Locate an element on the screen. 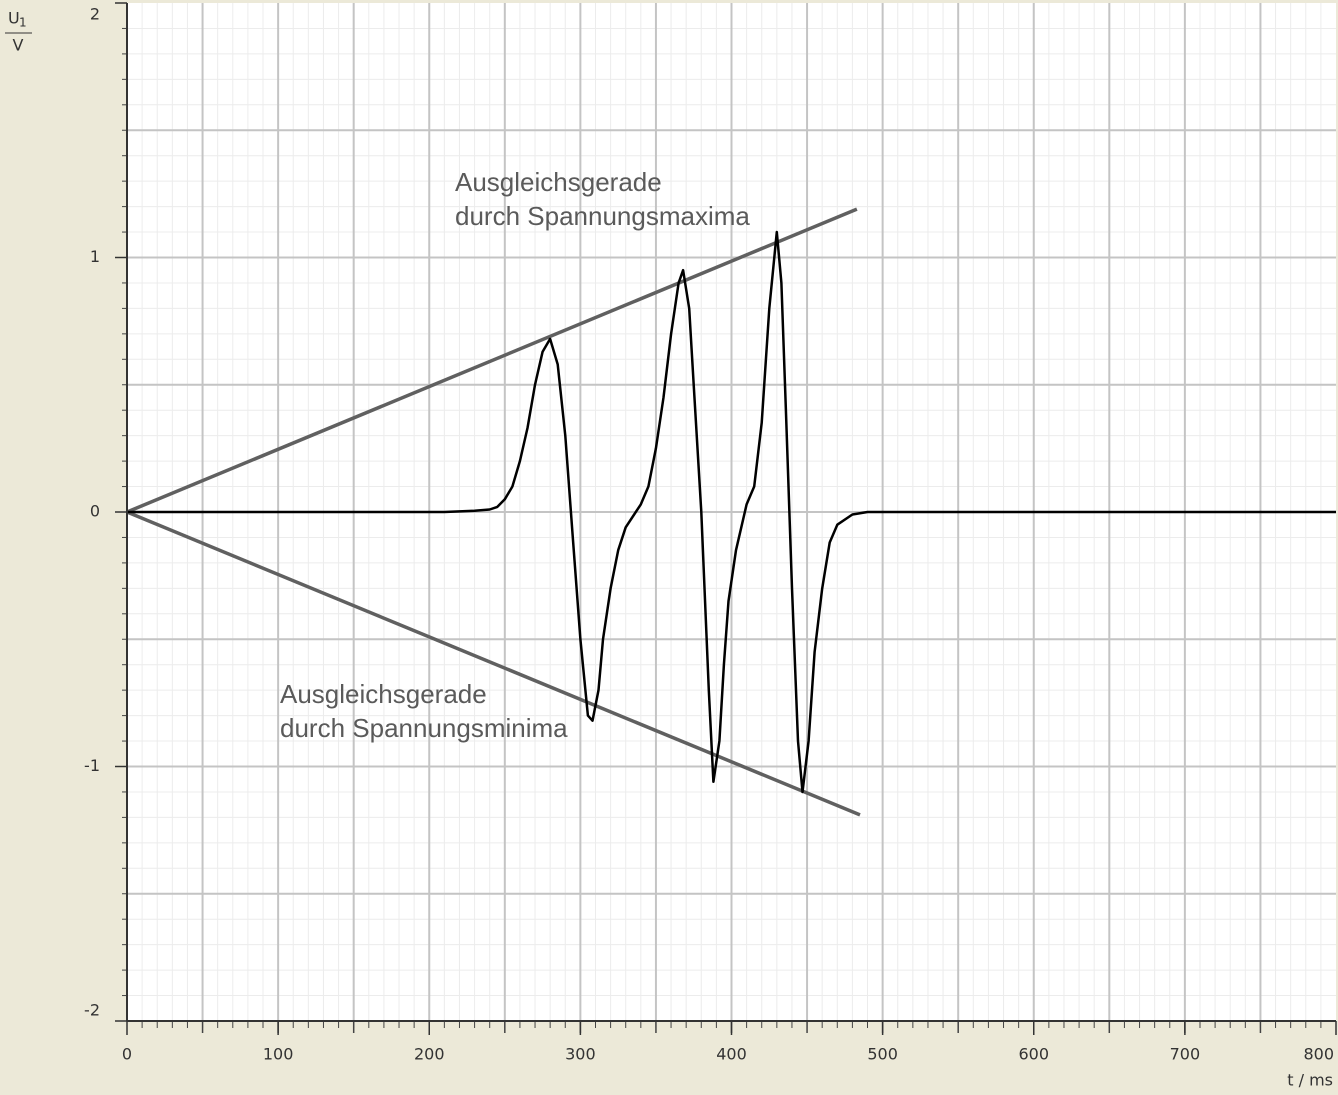 The width and height of the screenshot is (1338, 1095). x-tick-label: 600 is located at coordinates (1033, 1054).